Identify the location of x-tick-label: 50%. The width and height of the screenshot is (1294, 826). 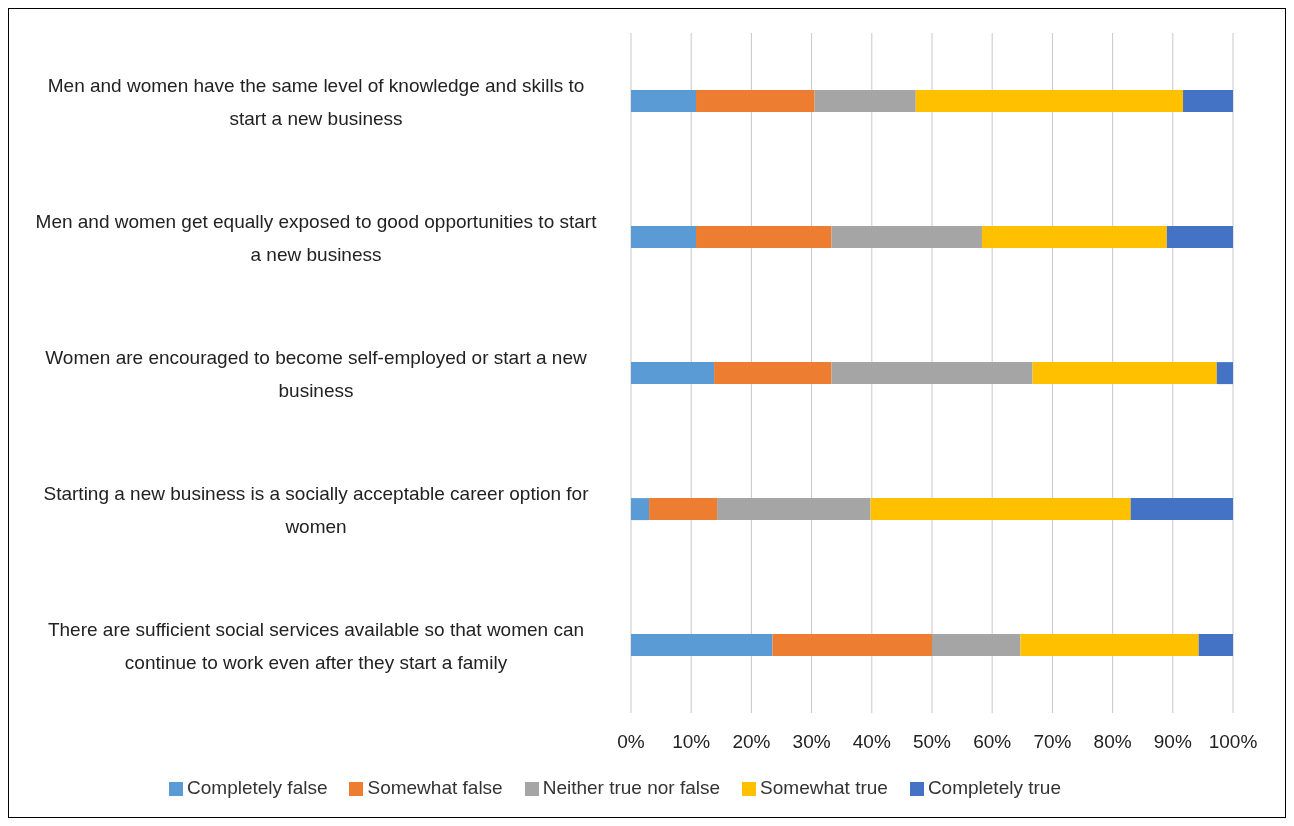
(932, 742).